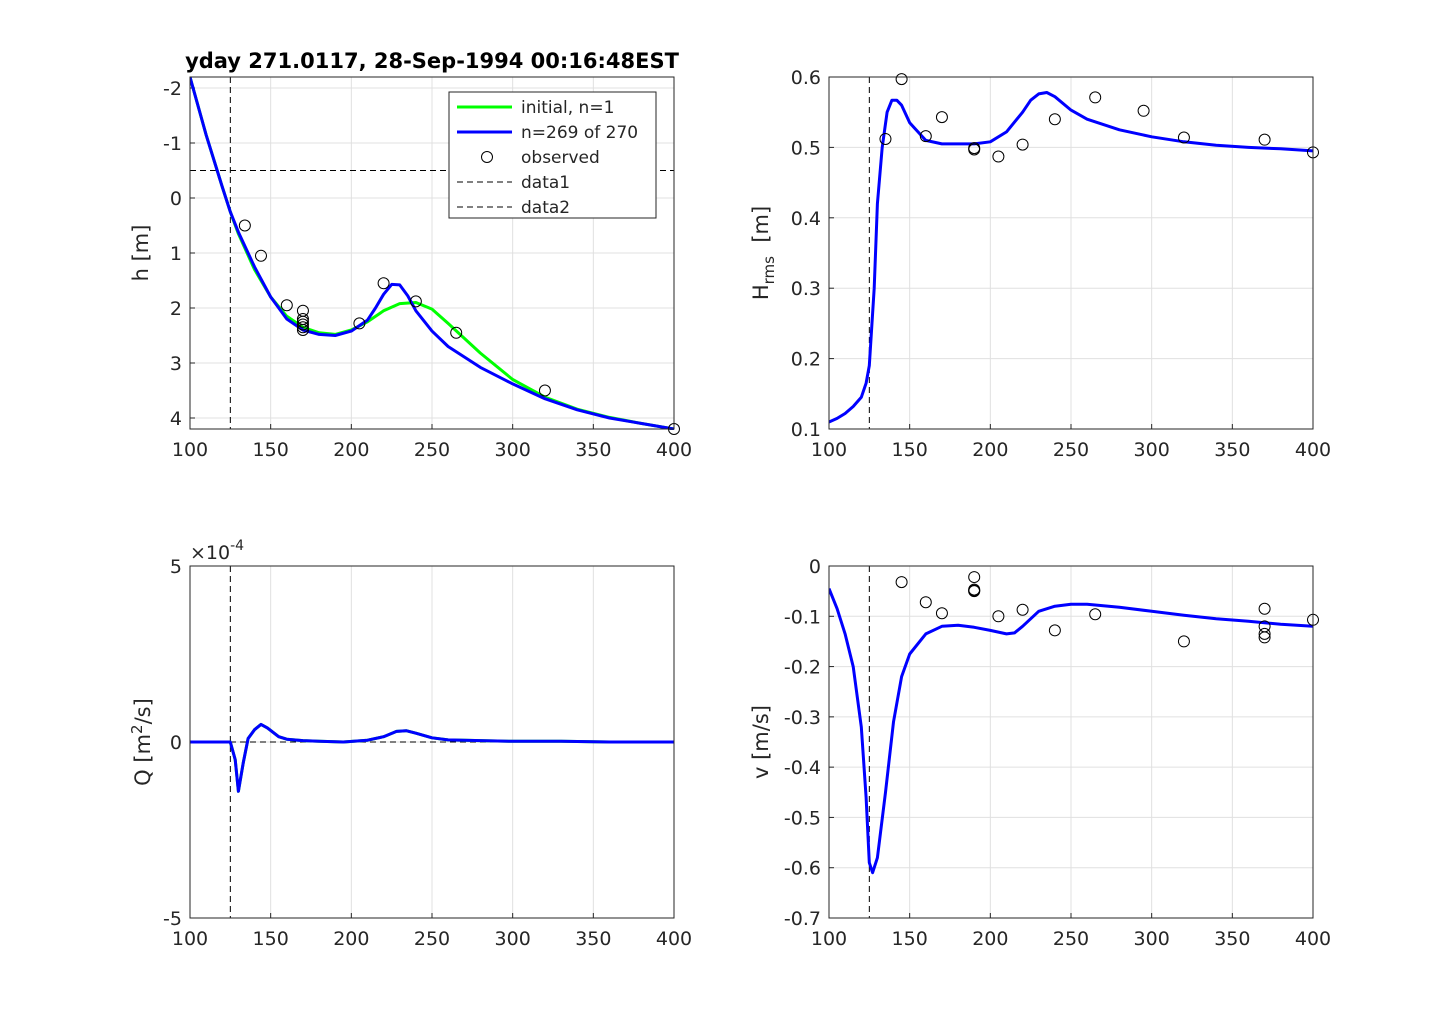 This screenshot has width=1453, height=1031. What do you see at coordinates (802, 668) in the screenshot?
I see `y-tick-label: -0.2` at bounding box center [802, 668].